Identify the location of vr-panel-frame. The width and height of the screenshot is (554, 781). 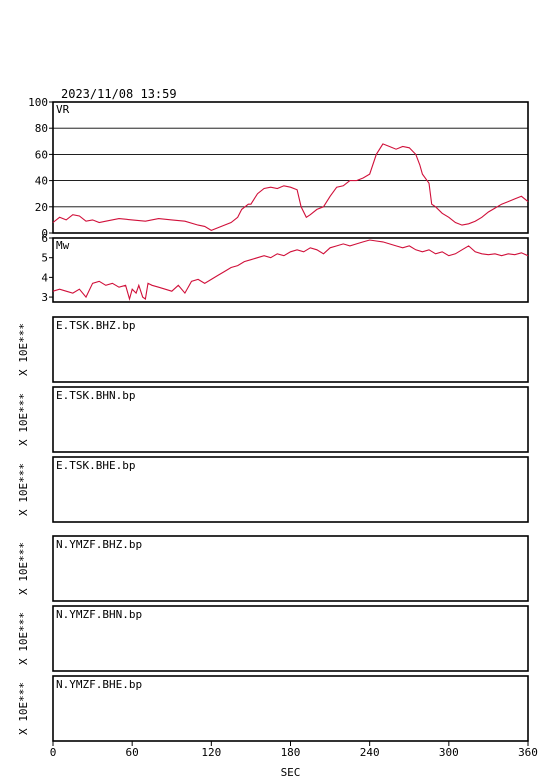
(290, 167).